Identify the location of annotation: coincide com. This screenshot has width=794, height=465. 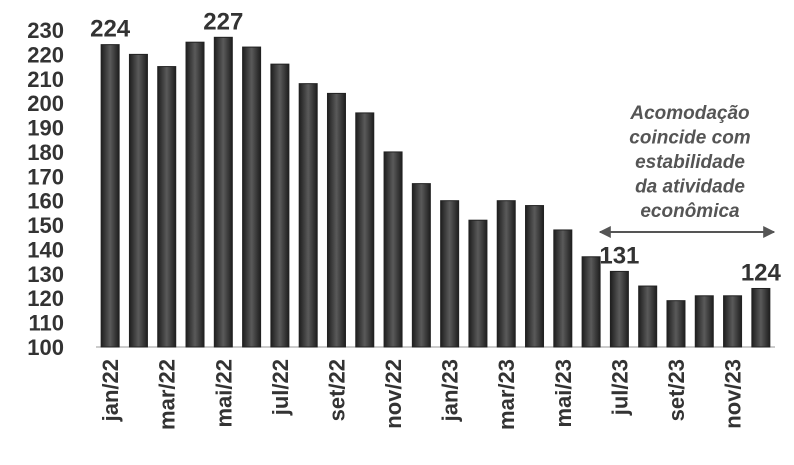
(690, 138).